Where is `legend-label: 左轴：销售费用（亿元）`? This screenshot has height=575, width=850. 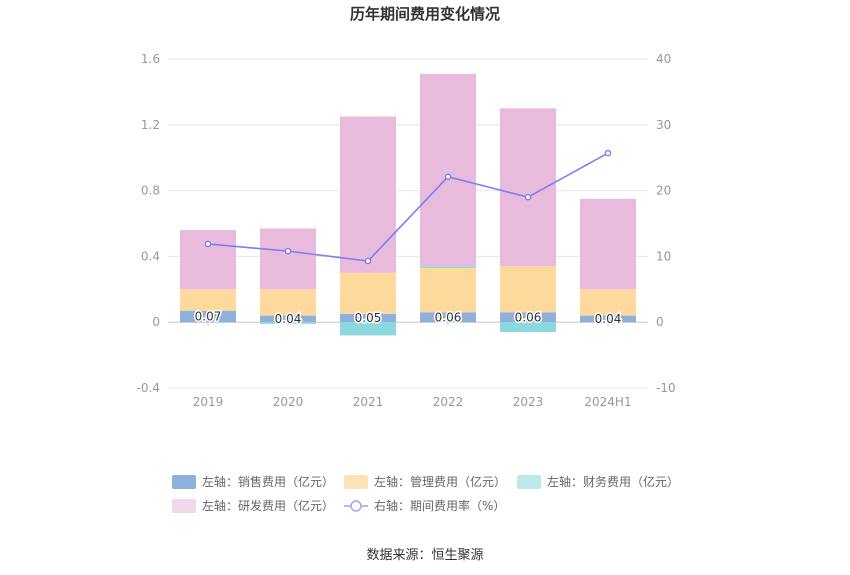 legend-label: 左轴：销售费用（亿元） is located at coordinates (268, 481).